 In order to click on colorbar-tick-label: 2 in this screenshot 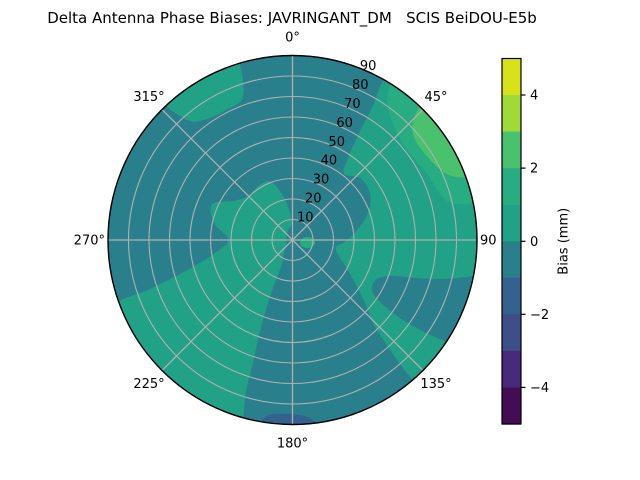, I will do `click(534, 169)`.